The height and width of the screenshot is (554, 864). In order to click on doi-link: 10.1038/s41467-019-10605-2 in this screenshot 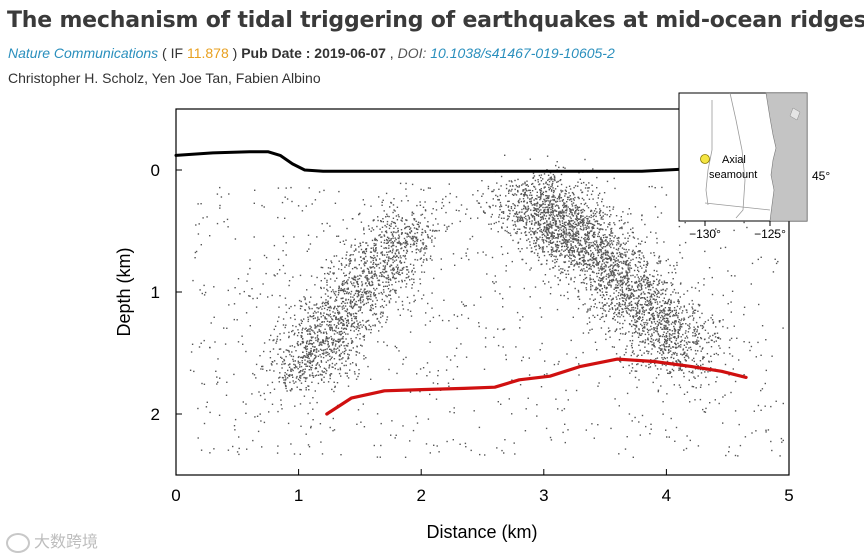, I will do `click(522, 53)`.